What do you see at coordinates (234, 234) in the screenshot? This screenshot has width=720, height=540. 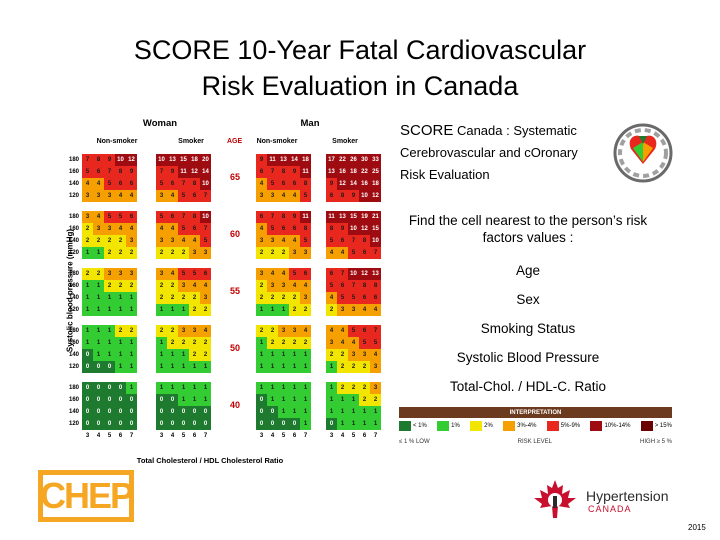 I see `age-label: 60` at bounding box center [234, 234].